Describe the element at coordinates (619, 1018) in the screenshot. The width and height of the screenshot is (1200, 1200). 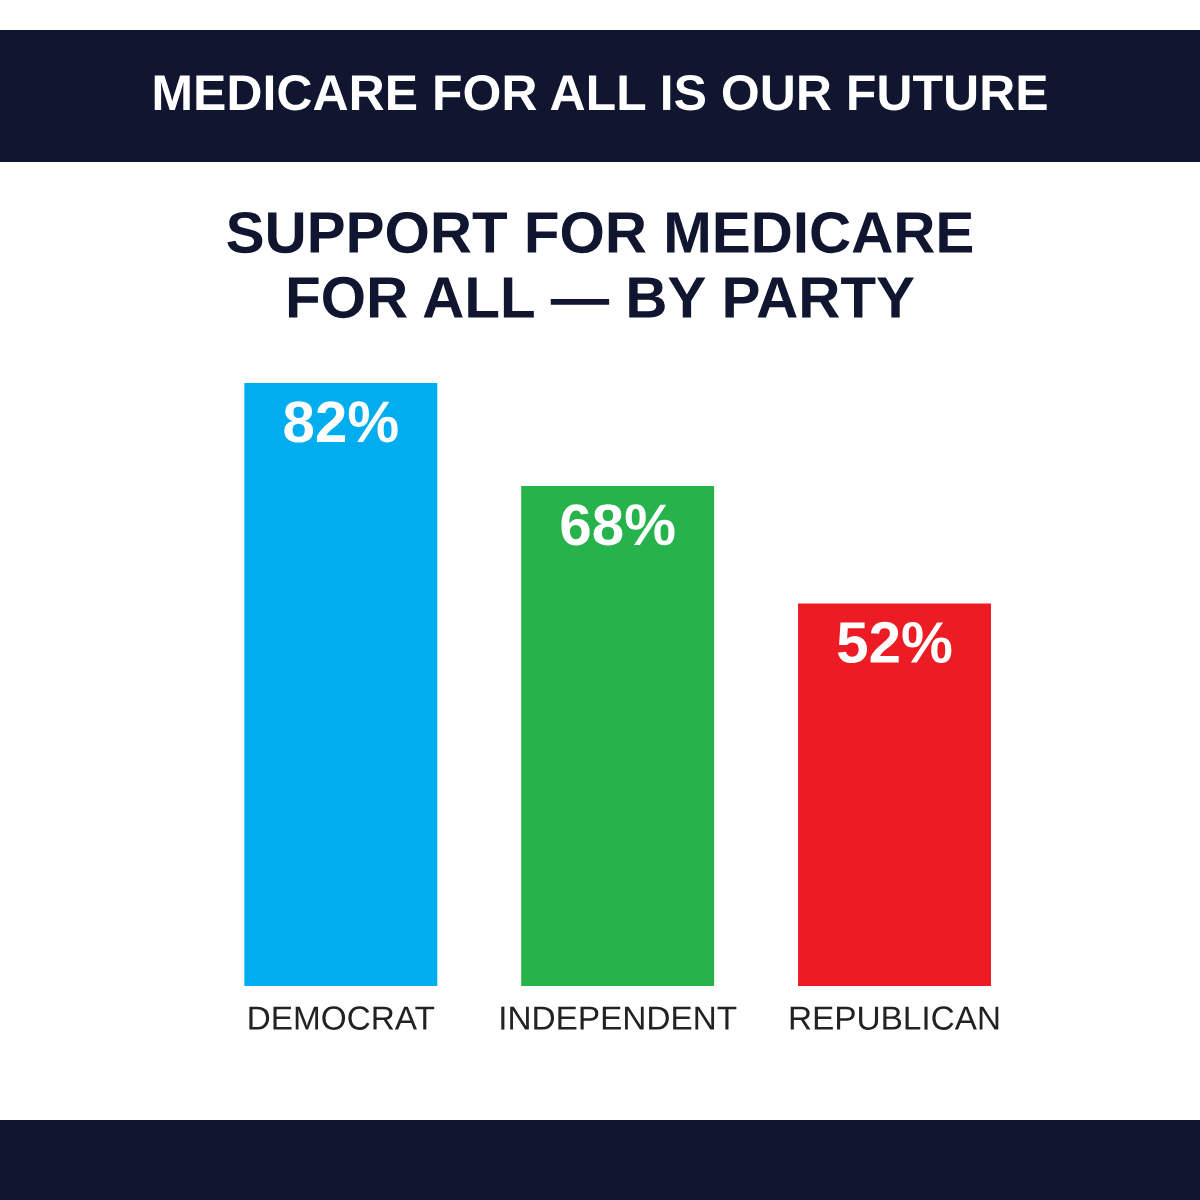
I see `x-tick-label: INDEPENDENT` at that location.